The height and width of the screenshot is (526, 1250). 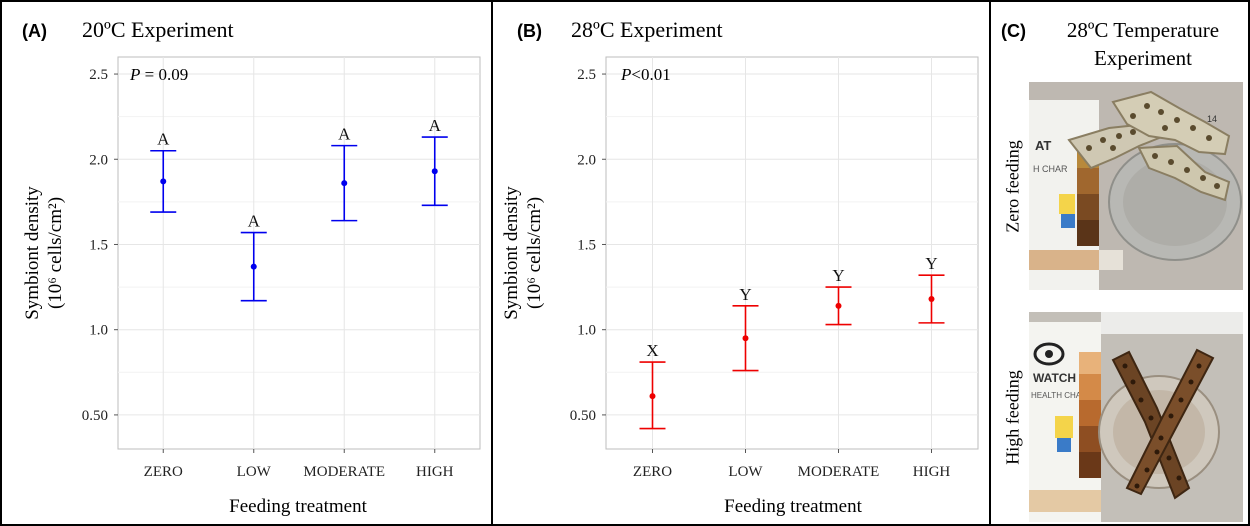 What do you see at coordinates (645, 74) in the screenshot?
I see `p-value: P<0.01` at bounding box center [645, 74].